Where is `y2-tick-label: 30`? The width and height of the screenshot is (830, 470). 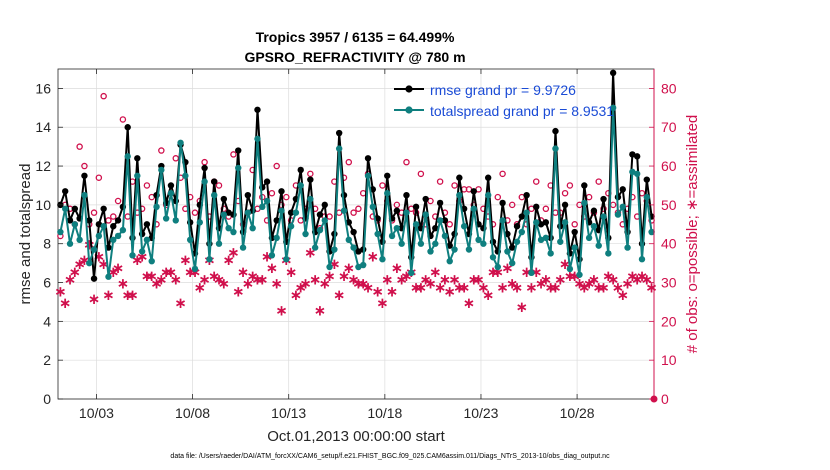 y2-tick-label: 30 is located at coordinates (669, 283).